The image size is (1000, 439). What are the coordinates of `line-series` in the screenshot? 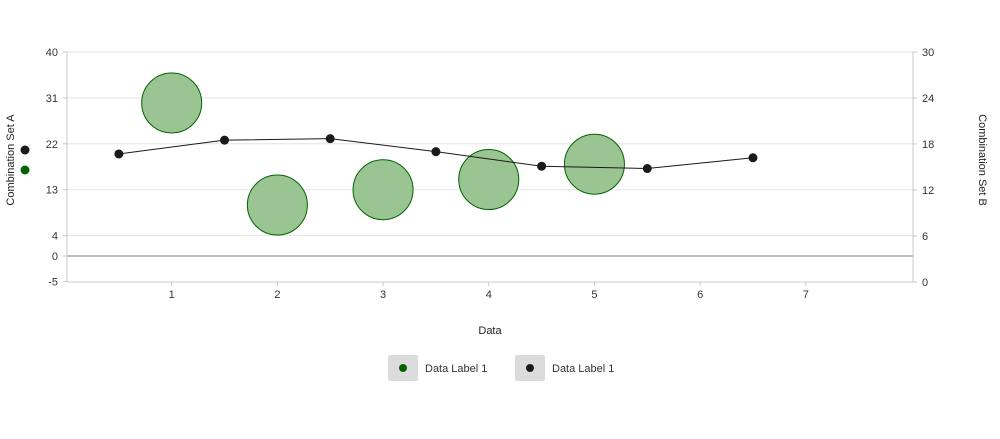 It's located at (436, 154).